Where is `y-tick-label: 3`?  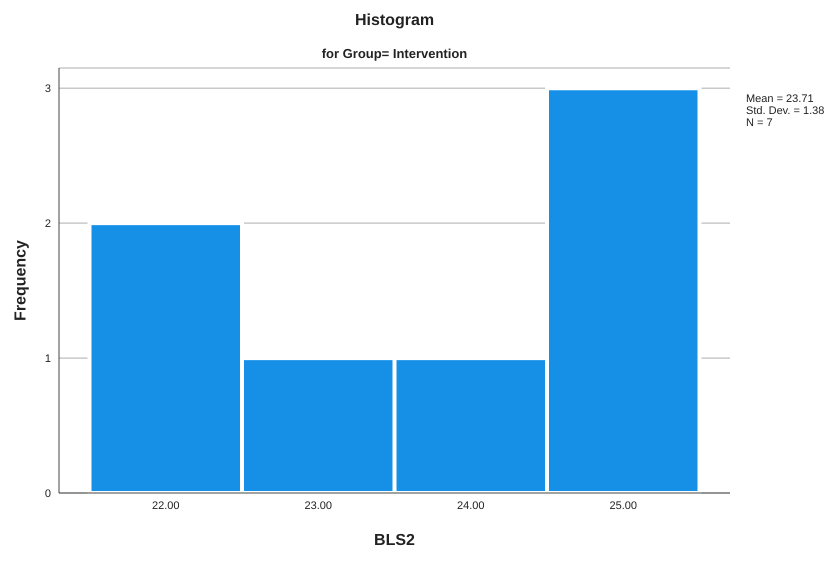 y-tick-label: 3 is located at coordinates (47, 89).